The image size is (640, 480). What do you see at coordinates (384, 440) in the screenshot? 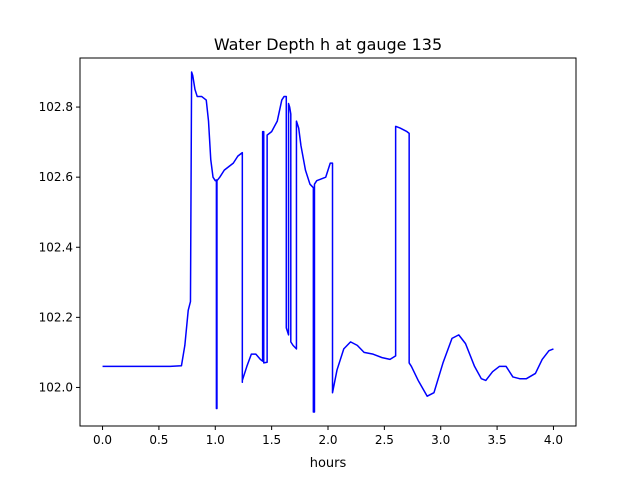
I see `x-tick-label: 2.5` at bounding box center [384, 440].